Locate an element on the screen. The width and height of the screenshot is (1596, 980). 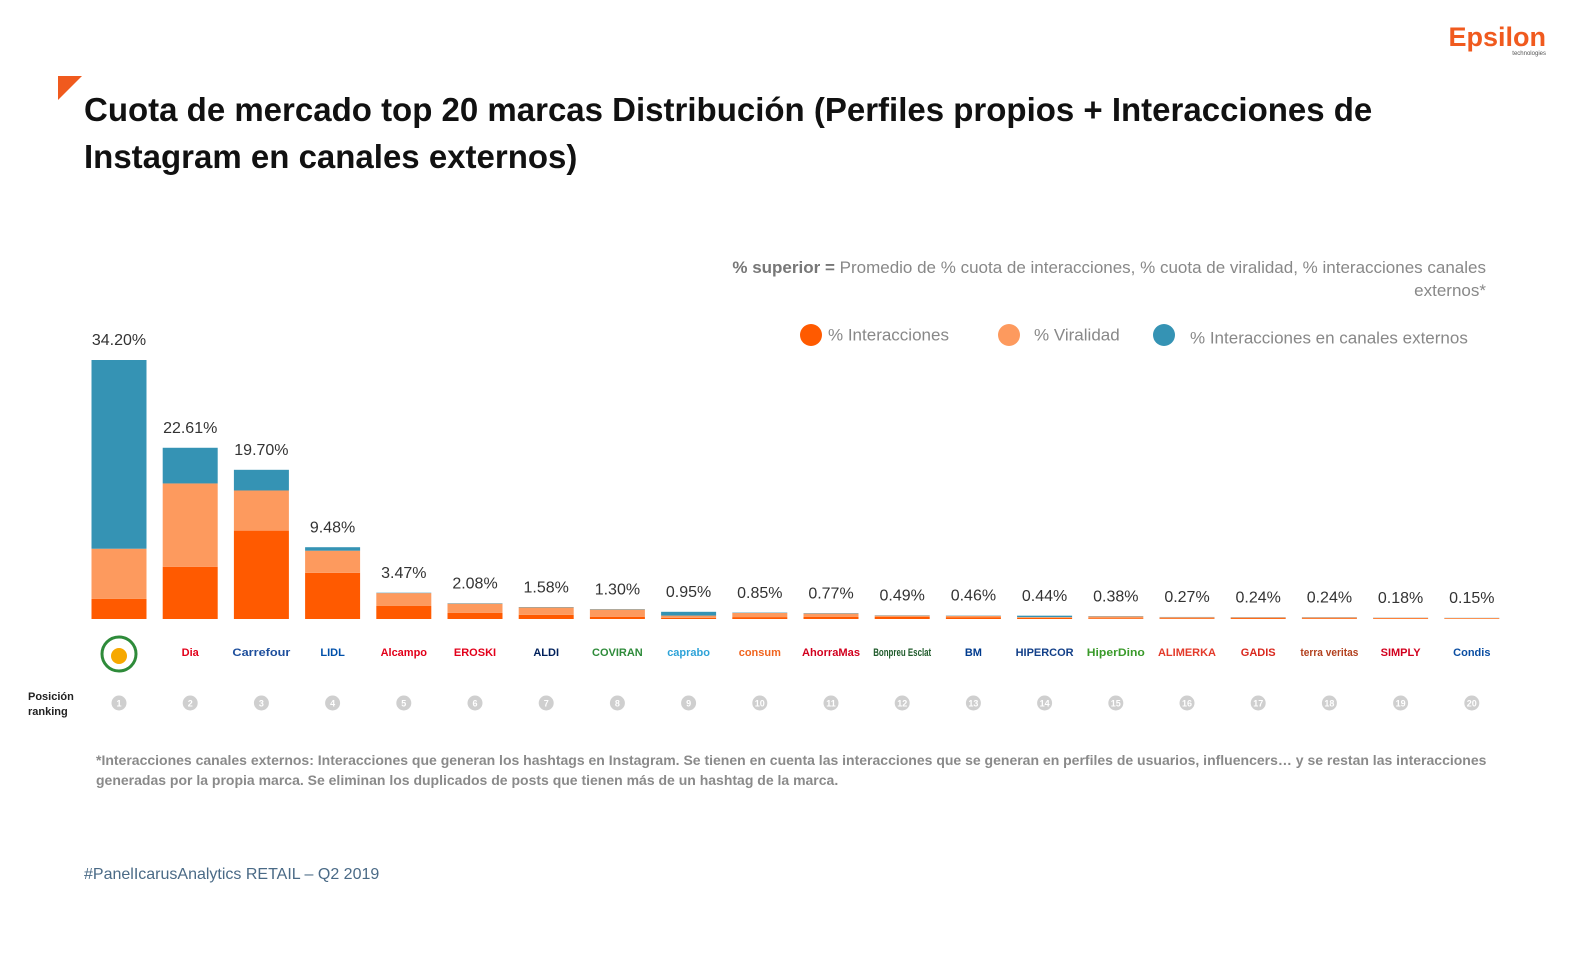
total-label: 0.44% is located at coordinates (1044, 596).